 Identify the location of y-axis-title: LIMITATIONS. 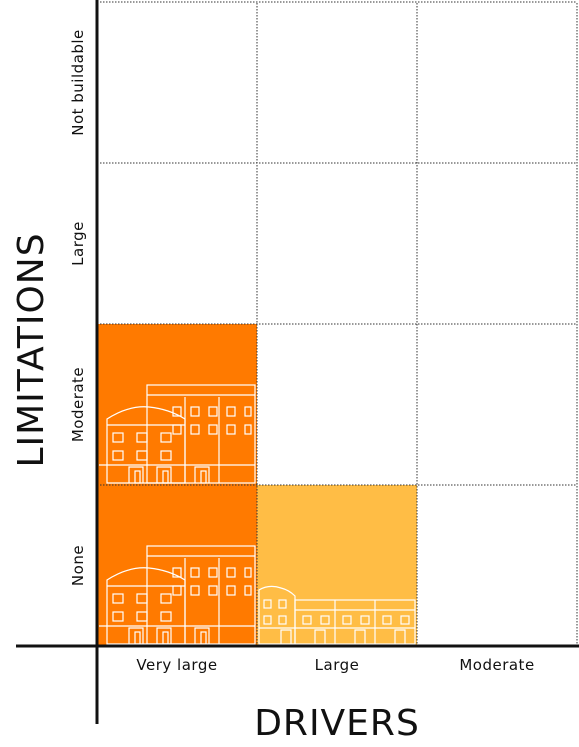
(31, 349).